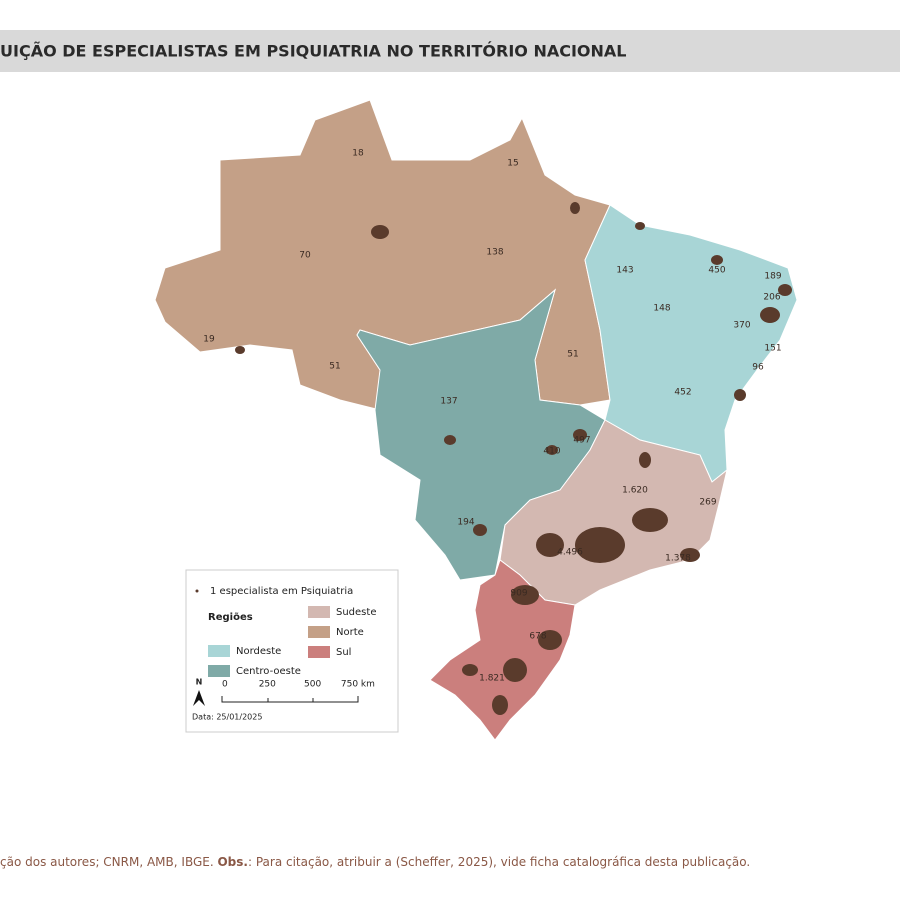  Describe the element at coordinates (661, 309) in the screenshot. I see `state-label: 148` at that location.